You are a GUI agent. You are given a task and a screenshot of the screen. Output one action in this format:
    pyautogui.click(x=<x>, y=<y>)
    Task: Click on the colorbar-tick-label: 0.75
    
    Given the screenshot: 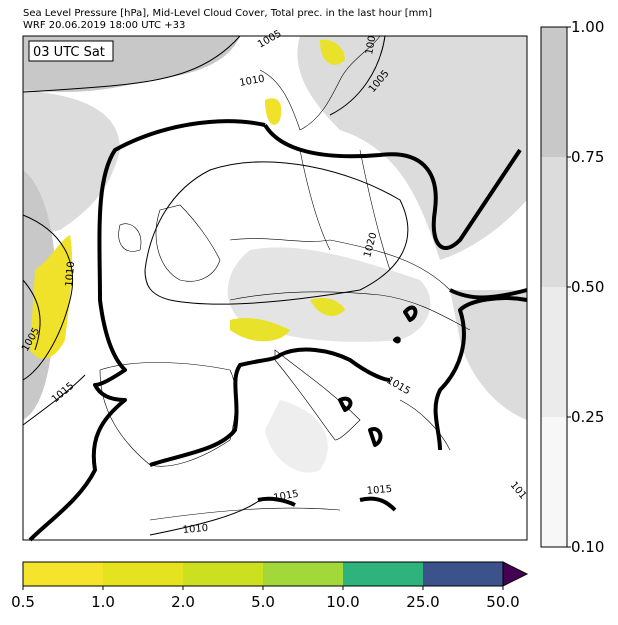 What is the action you would take?
    pyautogui.click(x=587, y=157)
    